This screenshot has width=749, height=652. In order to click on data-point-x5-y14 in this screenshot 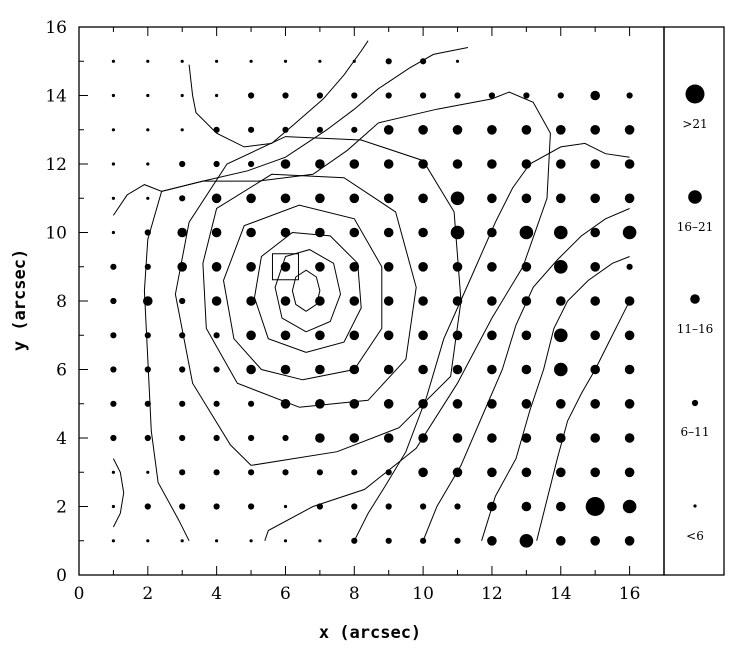, I will do `click(251, 95)`.